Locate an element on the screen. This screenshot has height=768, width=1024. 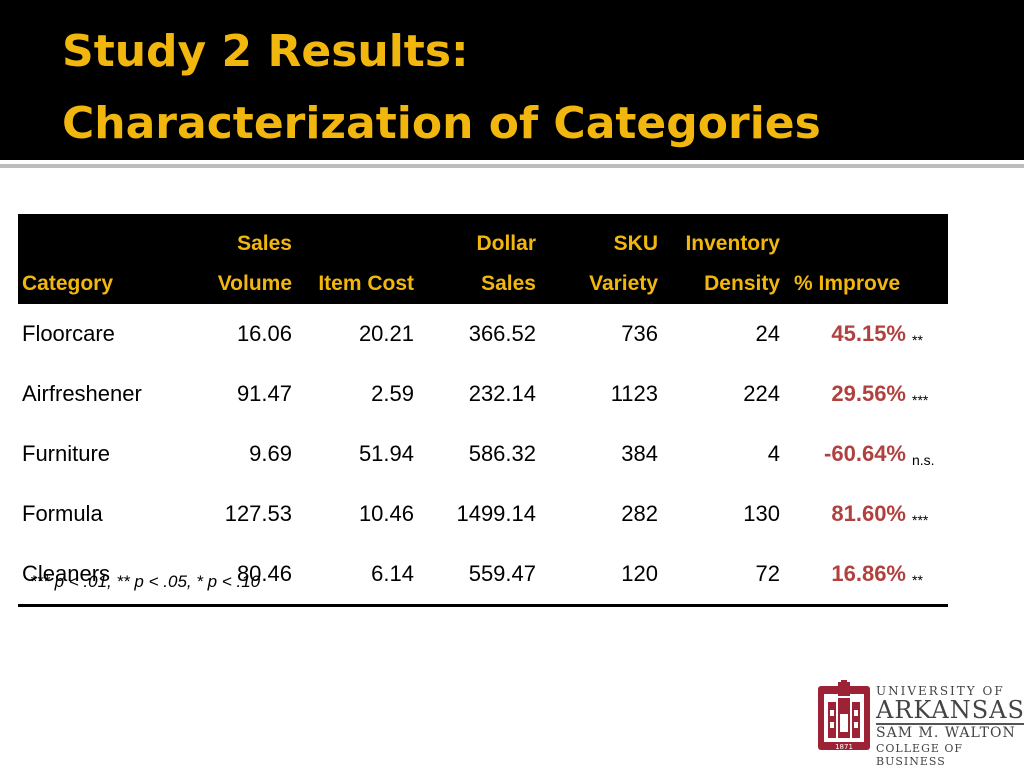
cell-sku-variety: 384 is located at coordinates (639, 453).